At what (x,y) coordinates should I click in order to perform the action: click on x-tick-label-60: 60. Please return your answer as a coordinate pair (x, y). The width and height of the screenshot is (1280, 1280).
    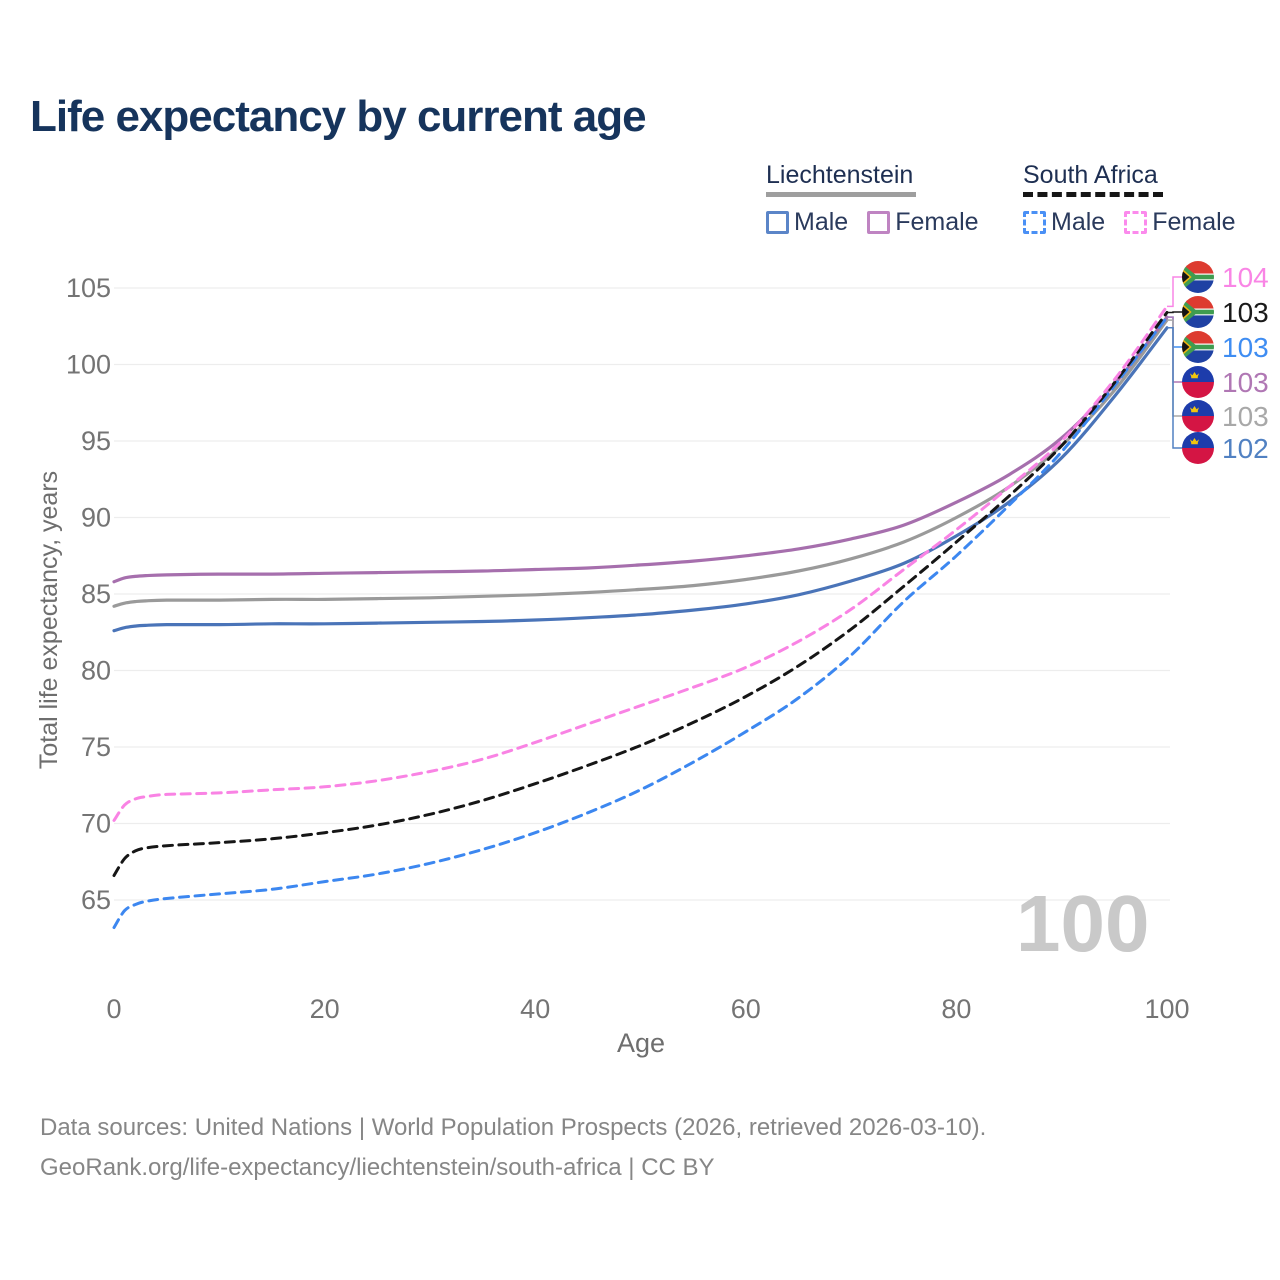
    Looking at the image, I should click on (746, 1009).